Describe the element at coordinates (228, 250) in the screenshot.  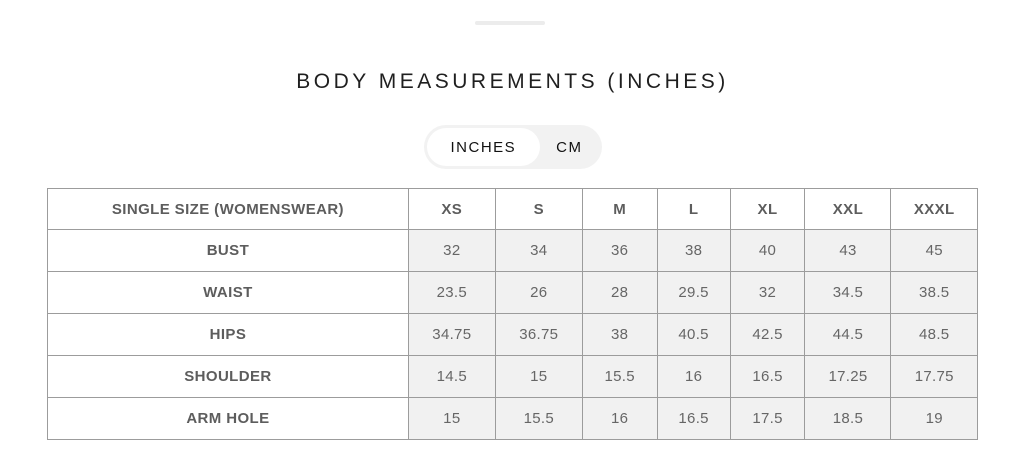
I see `row-label: BUST` at that location.